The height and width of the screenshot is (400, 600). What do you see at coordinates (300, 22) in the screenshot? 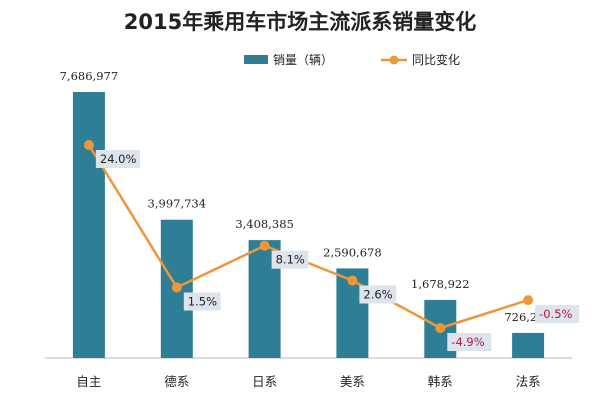
I see `chart-title: 2015年乘用车市场主流派系销量变化` at bounding box center [300, 22].